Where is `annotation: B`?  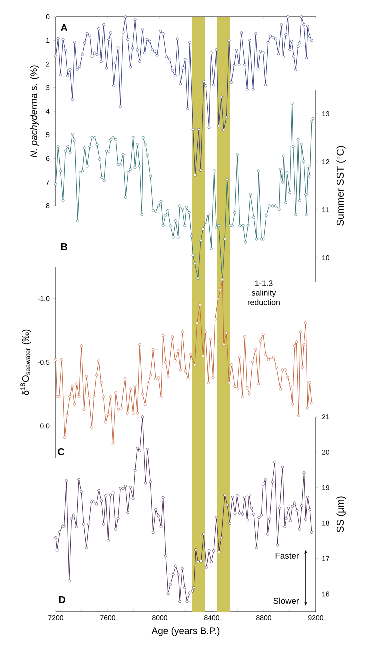 annotation: B is located at coordinates (64, 247).